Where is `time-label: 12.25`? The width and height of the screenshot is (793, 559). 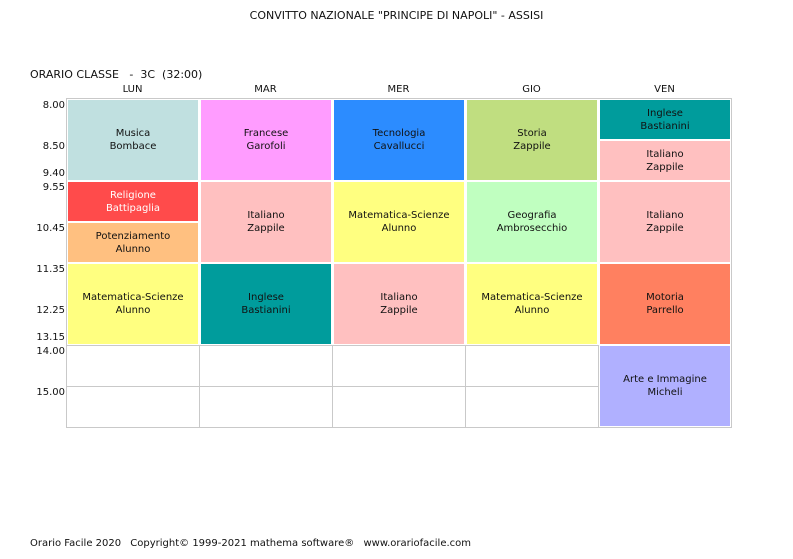 time-label: 12.25 is located at coordinates (50, 310).